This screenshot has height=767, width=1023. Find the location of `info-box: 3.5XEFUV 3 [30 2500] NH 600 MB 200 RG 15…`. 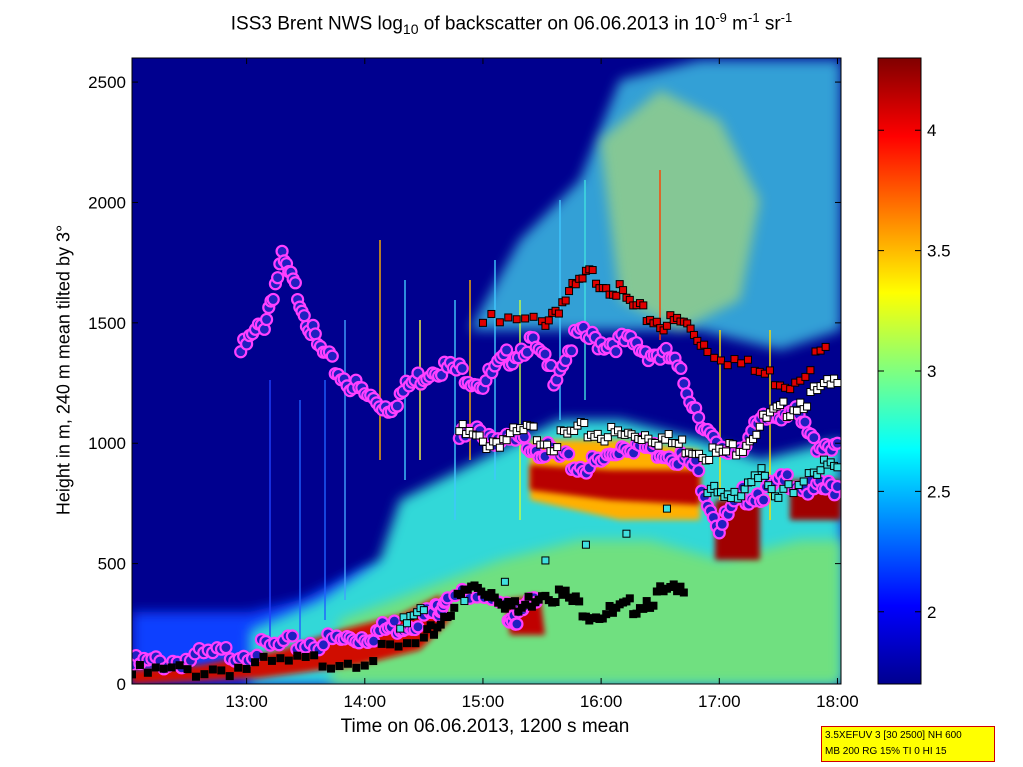

info-box: 3.5XEFUV 3 [30 2500] NH 600 MB 200 RG 15… is located at coordinates (908, 744).